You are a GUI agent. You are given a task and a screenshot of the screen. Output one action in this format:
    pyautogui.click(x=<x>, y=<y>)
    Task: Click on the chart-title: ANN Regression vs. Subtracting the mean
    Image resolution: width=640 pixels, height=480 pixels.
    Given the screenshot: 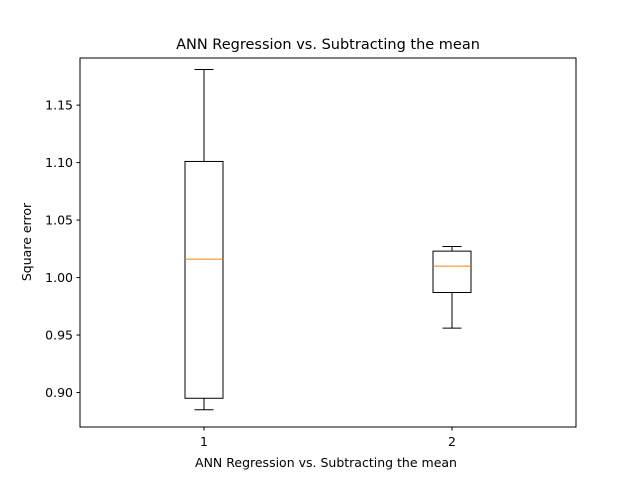 What is the action you would take?
    pyautogui.click(x=328, y=45)
    